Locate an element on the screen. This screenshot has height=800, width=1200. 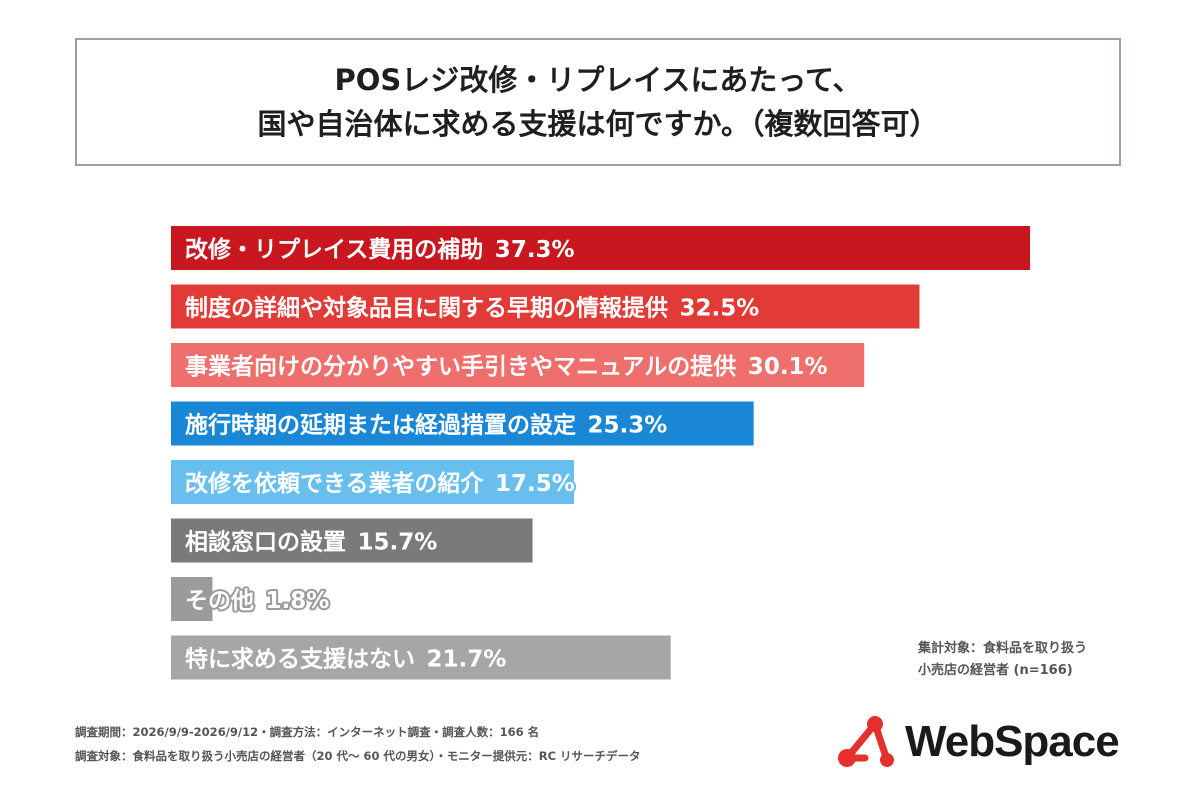
webspace-logo: WebSpace is located at coordinates (985, 742).